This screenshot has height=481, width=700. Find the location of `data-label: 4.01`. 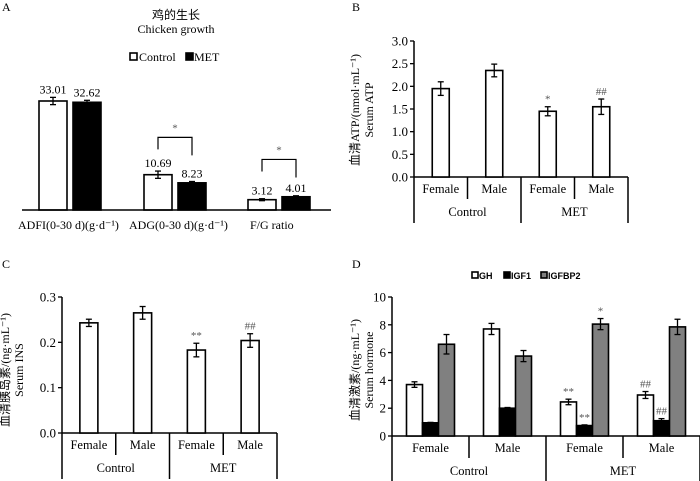

data-label: 4.01 is located at coordinates (296, 188).